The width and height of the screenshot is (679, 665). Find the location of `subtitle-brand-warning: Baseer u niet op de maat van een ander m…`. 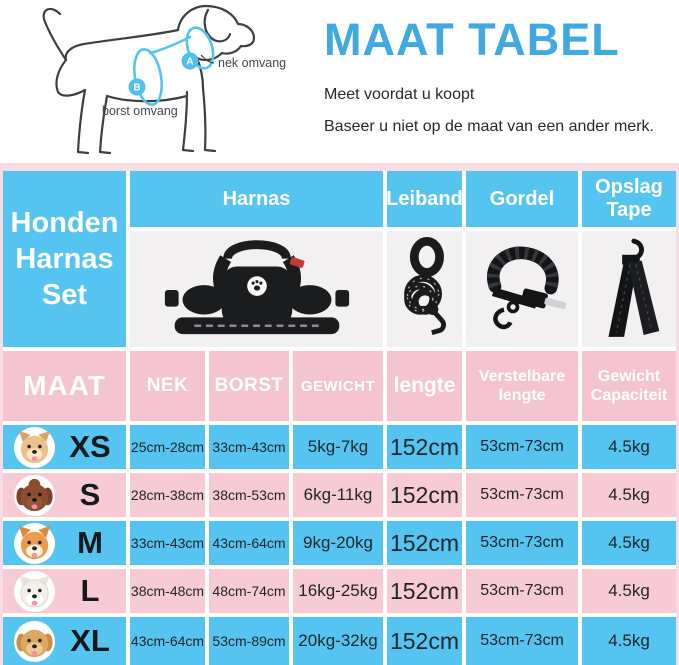

subtitle-brand-warning: Baseer u niet op de maat van een ander m… is located at coordinates (489, 127).